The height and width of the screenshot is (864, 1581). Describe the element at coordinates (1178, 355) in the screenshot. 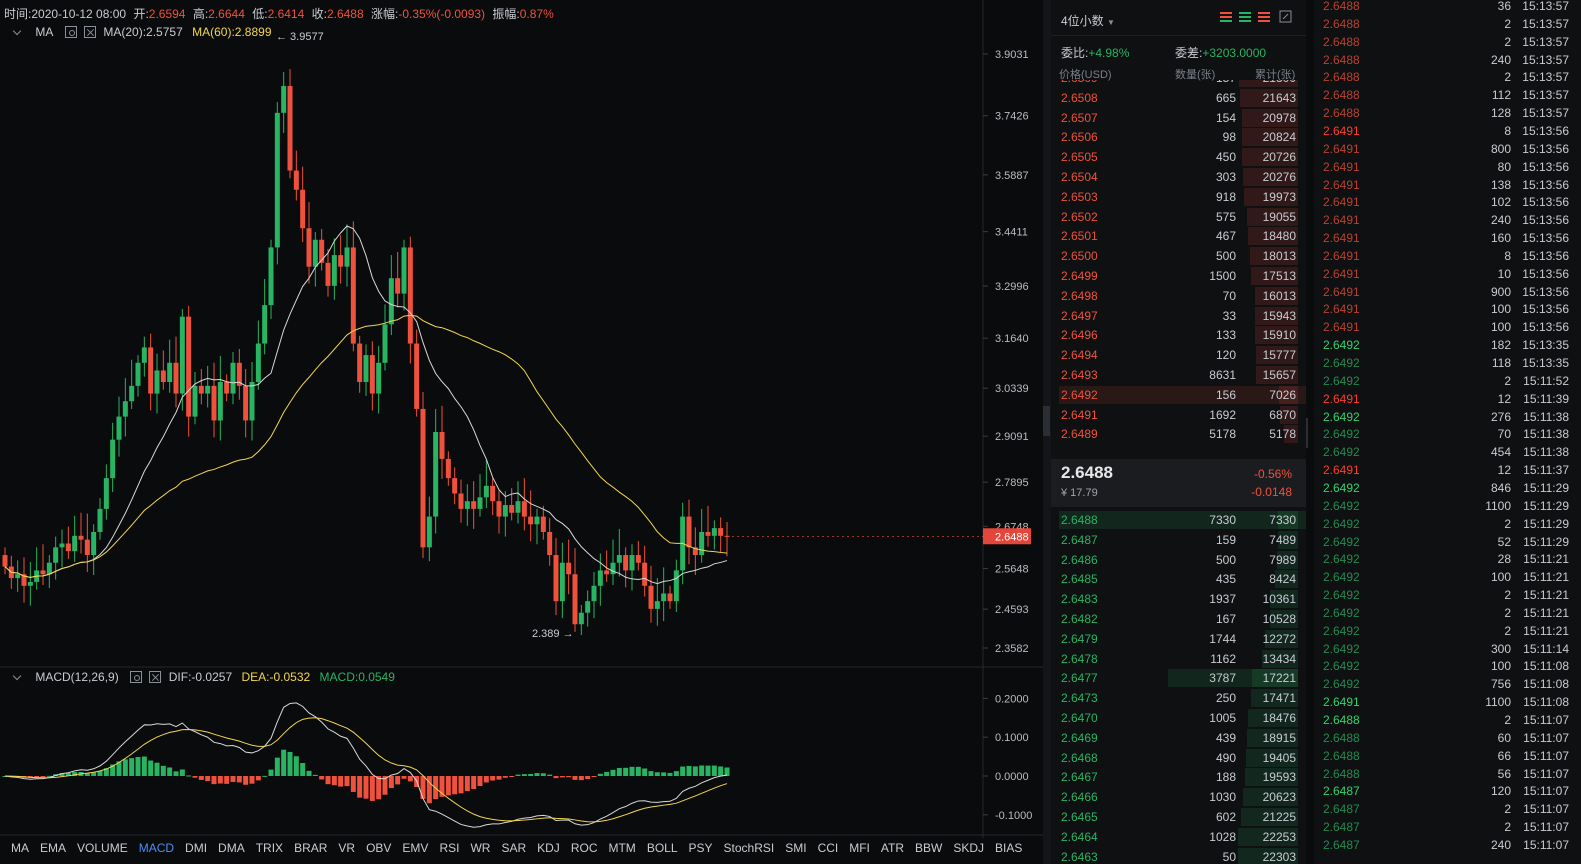

I see `ask-row: 2.6494 120 15777` at that location.